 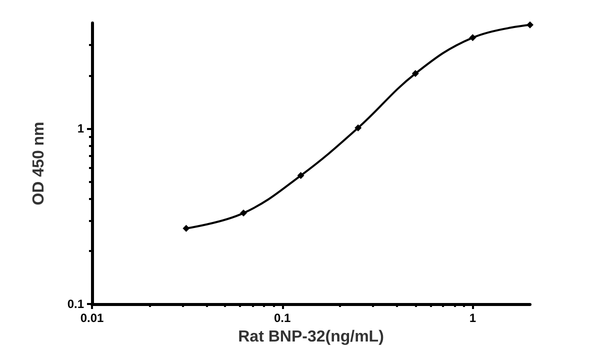 What do you see at coordinates (39, 164) in the screenshot?
I see `y-axis-title: OD 450 nm` at bounding box center [39, 164].